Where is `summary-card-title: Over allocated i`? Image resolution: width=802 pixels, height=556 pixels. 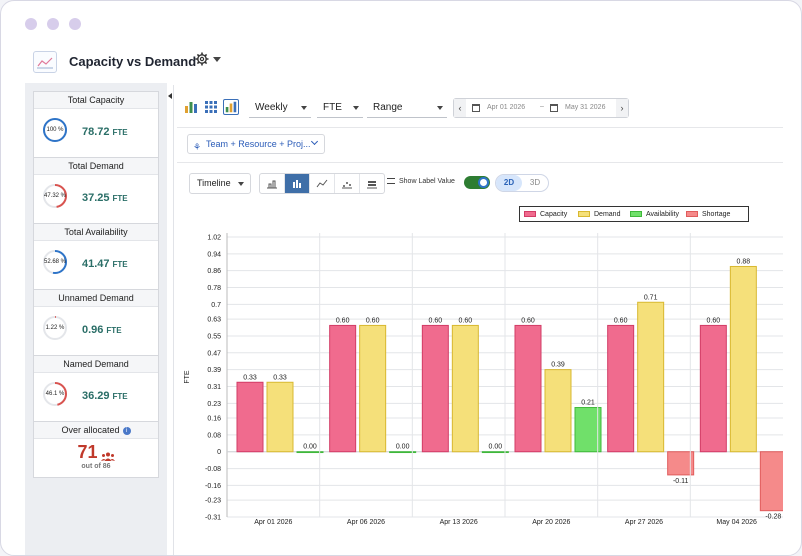 summary-card-title: Over allocated i is located at coordinates (96, 430).